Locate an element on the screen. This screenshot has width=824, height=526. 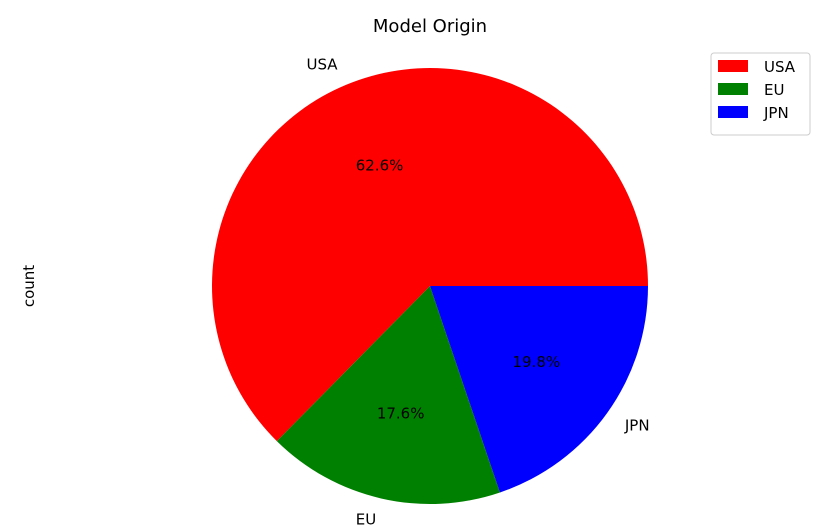
slice-percent-eu: 17.6% is located at coordinates (401, 413).